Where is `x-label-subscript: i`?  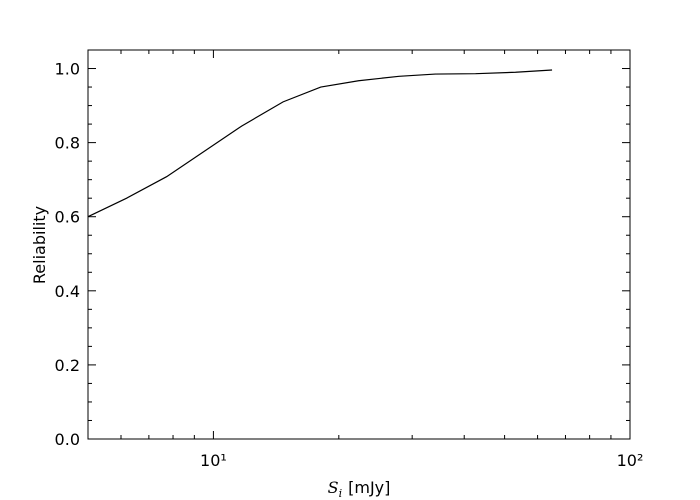 x-label-subscript: i is located at coordinates (341, 493).